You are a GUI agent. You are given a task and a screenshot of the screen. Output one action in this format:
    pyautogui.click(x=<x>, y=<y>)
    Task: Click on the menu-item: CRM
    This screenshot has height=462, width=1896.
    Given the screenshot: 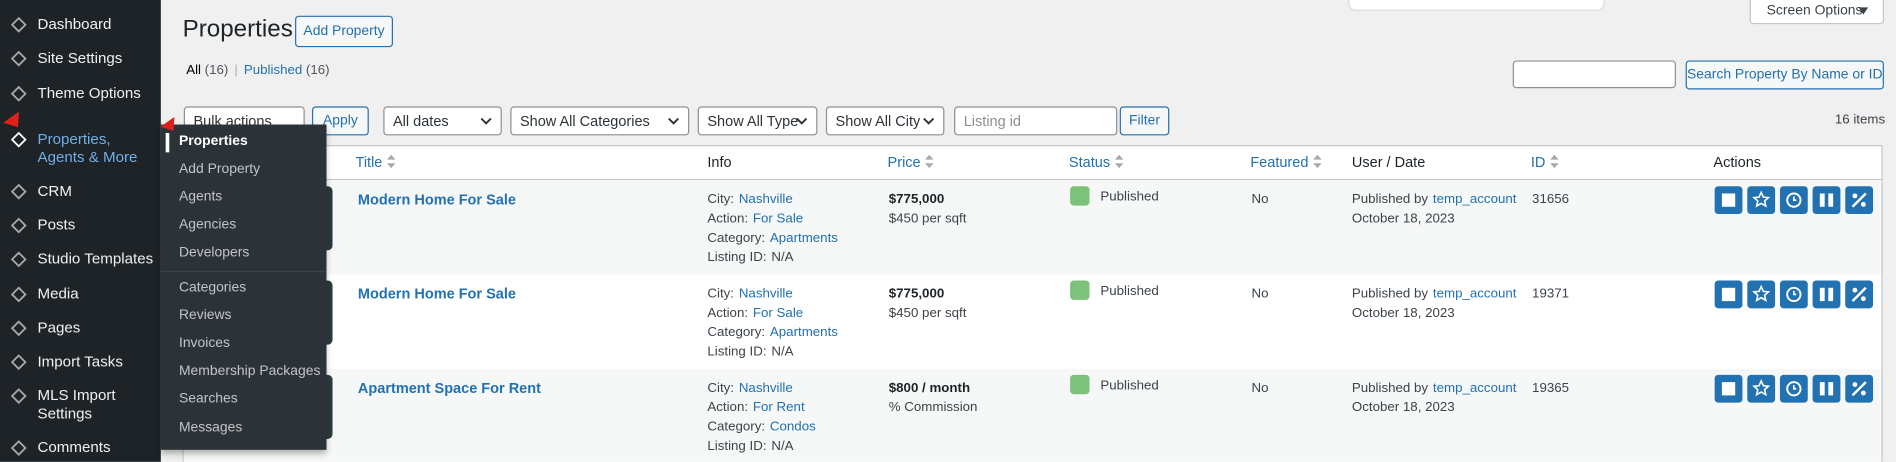 What is the action you would take?
    pyautogui.click(x=54, y=191)
    